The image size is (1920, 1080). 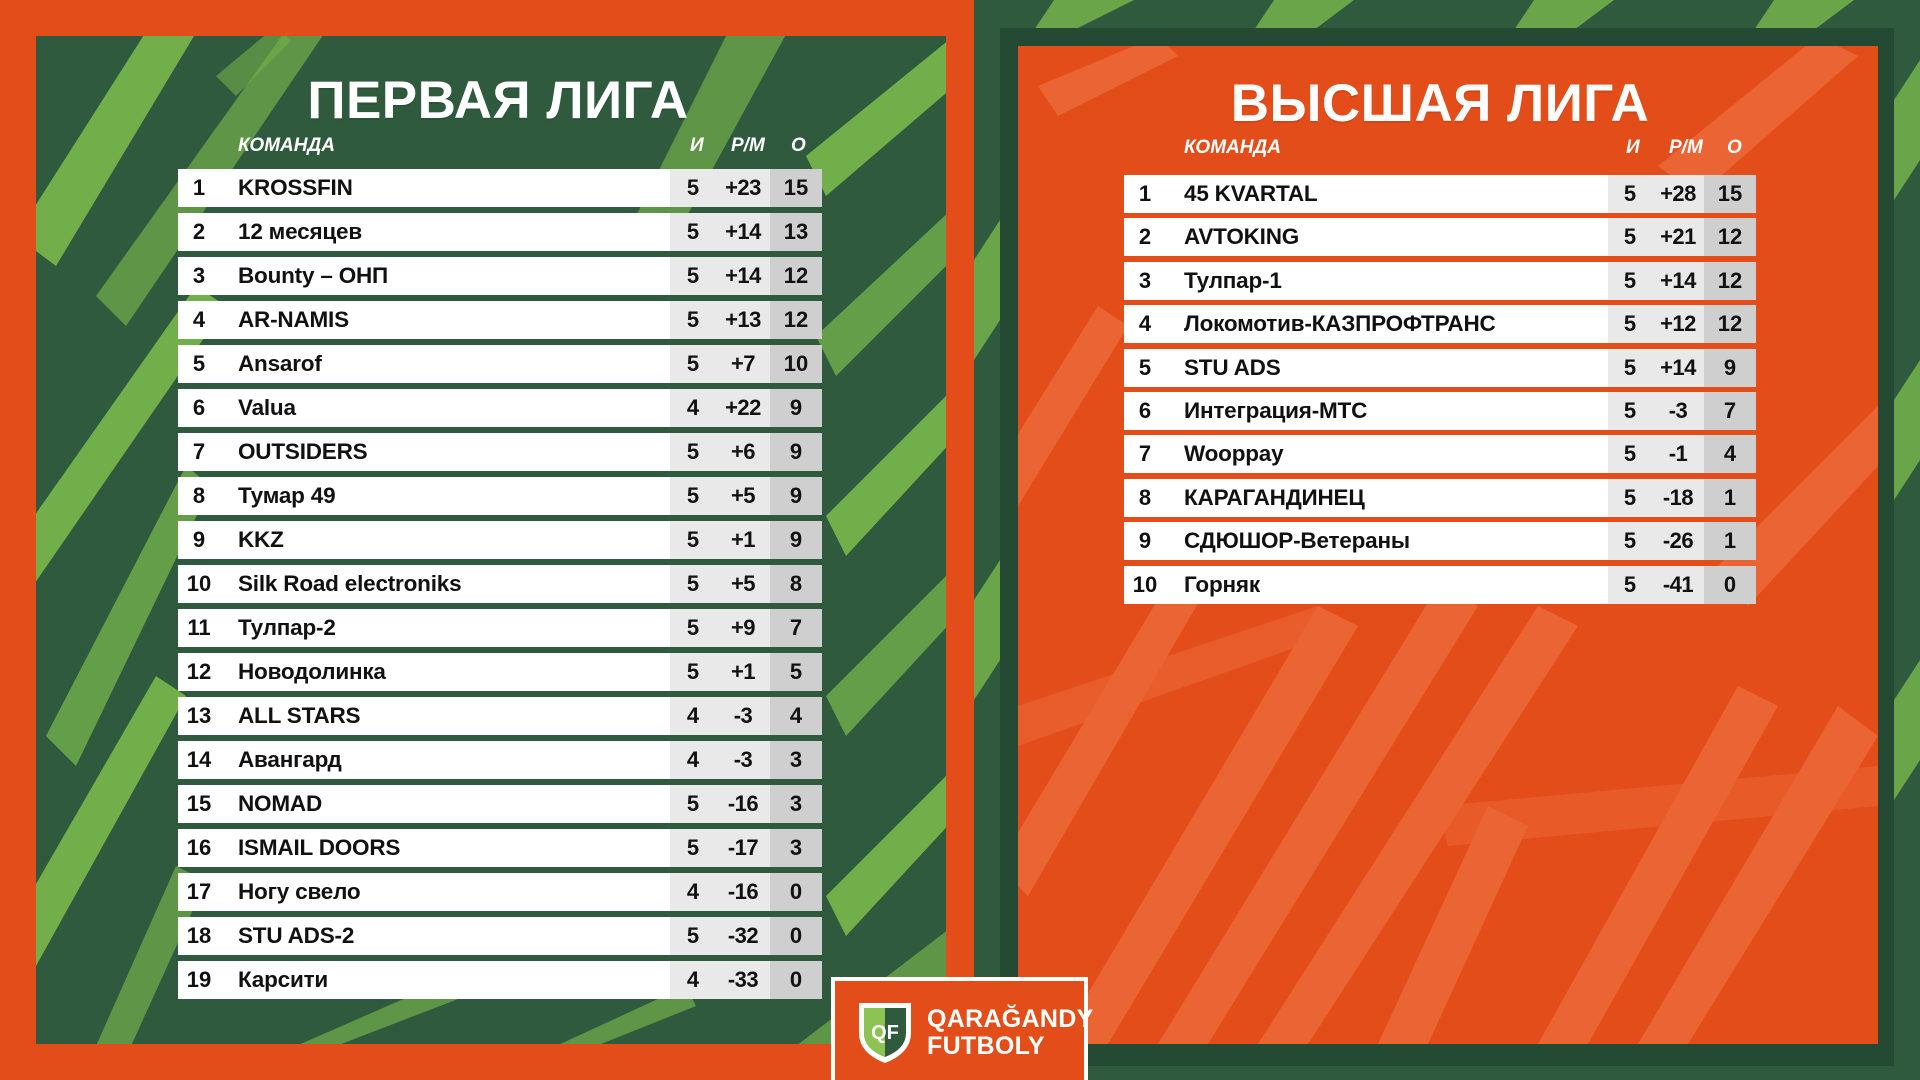 What do you see at coordinates (1232, 367) in the screenshot?
I see `team-name-cell: STU ADS` at bounding box center [1232, 367].